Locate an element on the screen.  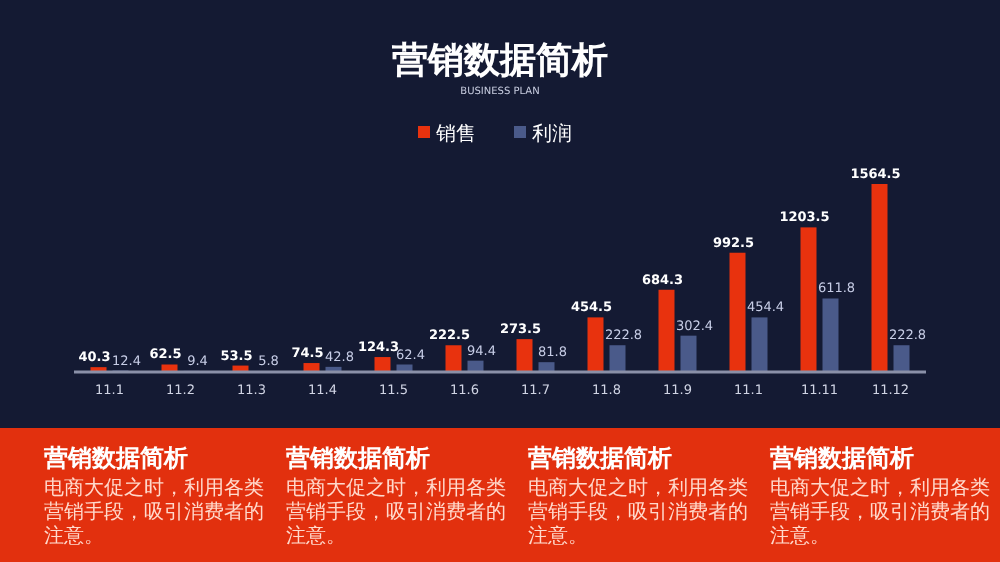
chart-title: 营销数据简析 is located at coordinates (499, 61).